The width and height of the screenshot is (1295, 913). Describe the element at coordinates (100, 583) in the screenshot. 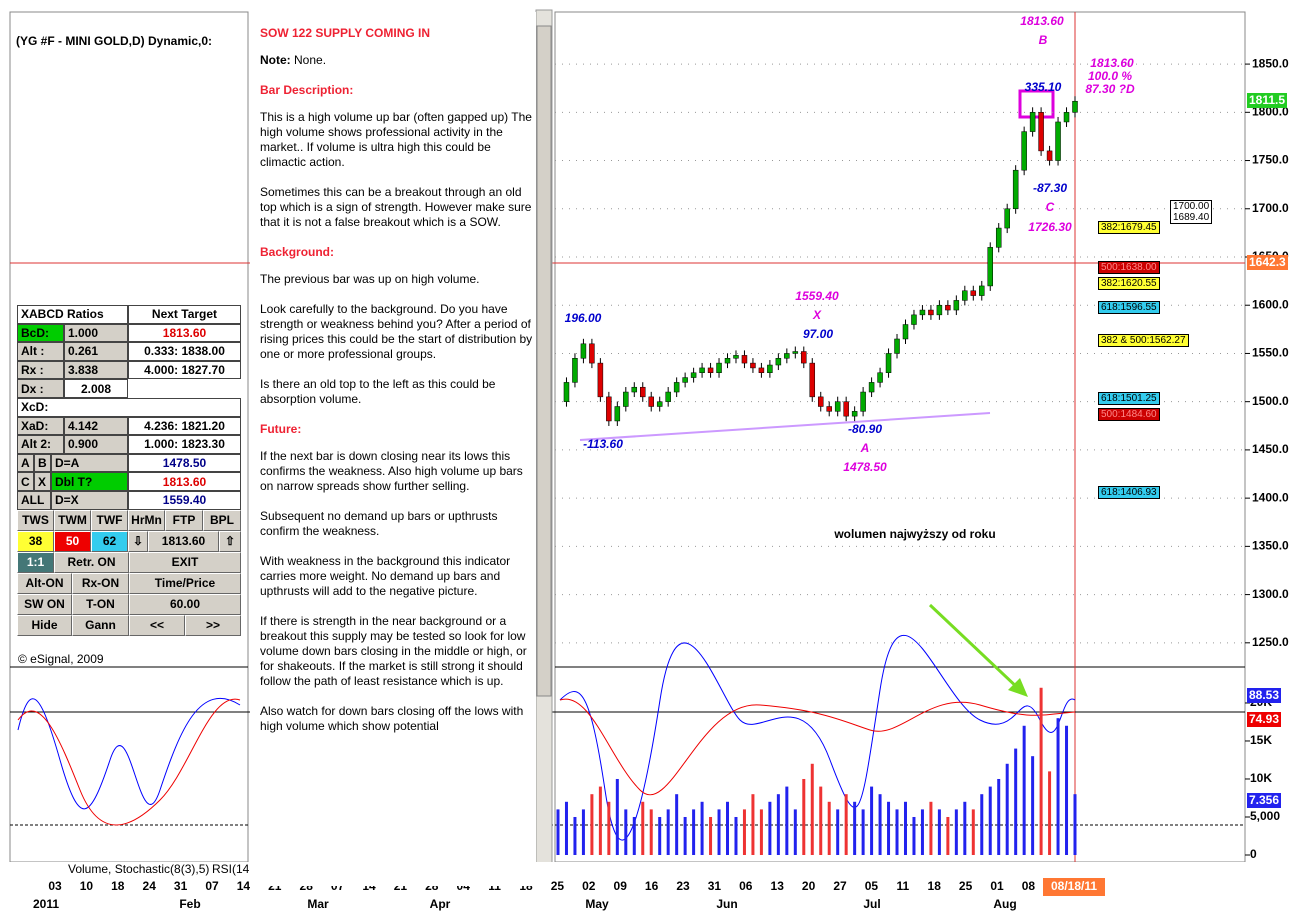

I see `button: Rx-ON` at that location.